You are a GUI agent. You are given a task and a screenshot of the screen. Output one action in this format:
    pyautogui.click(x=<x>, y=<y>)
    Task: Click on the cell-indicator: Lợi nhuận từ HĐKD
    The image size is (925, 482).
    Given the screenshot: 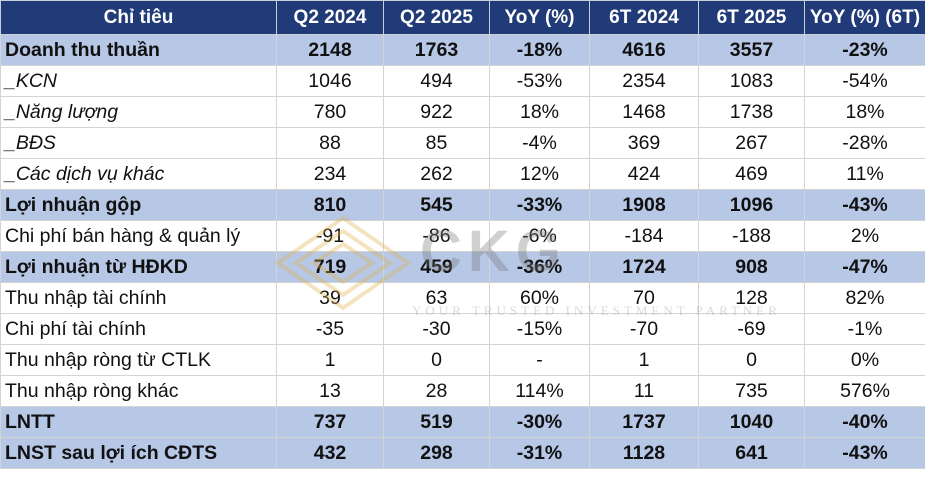 What is the action you would take?
    pyautogui.click(x=138, y=267)
    